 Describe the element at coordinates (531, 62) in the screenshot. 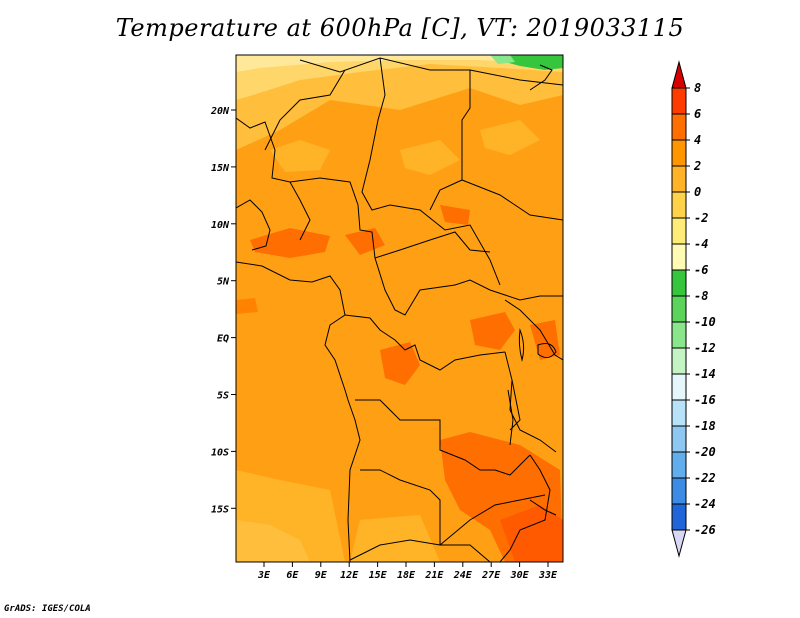

I see `field-green-patch` at that location.